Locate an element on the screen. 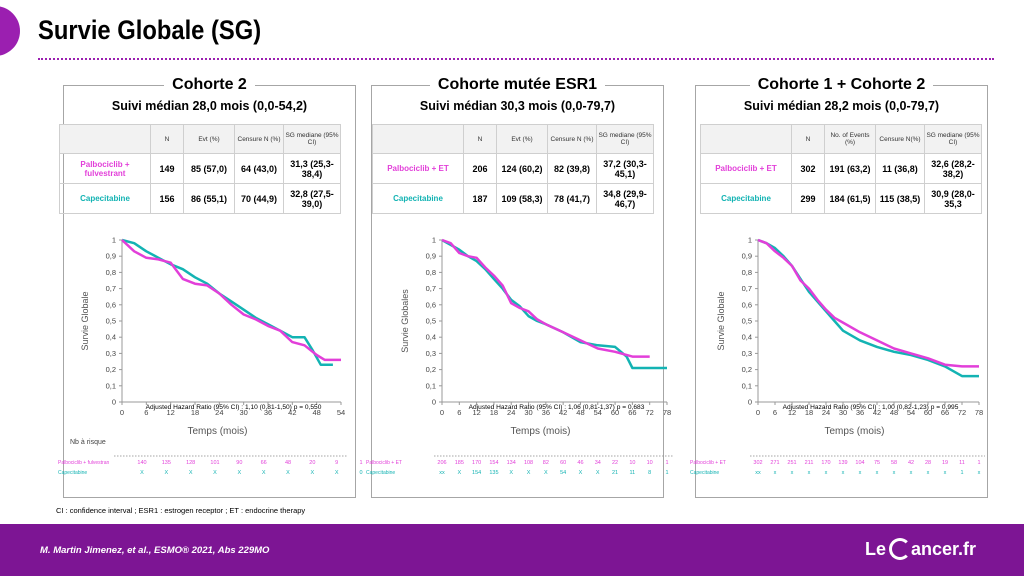 This screenshot has width=1024, height=576. risk-count-palbociclib: 251 is located at coordinates (792, 463).